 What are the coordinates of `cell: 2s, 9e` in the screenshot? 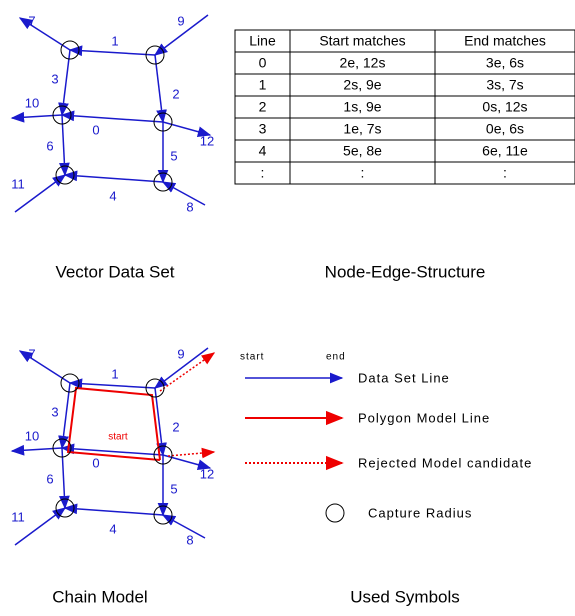 It's located at (362, 85).